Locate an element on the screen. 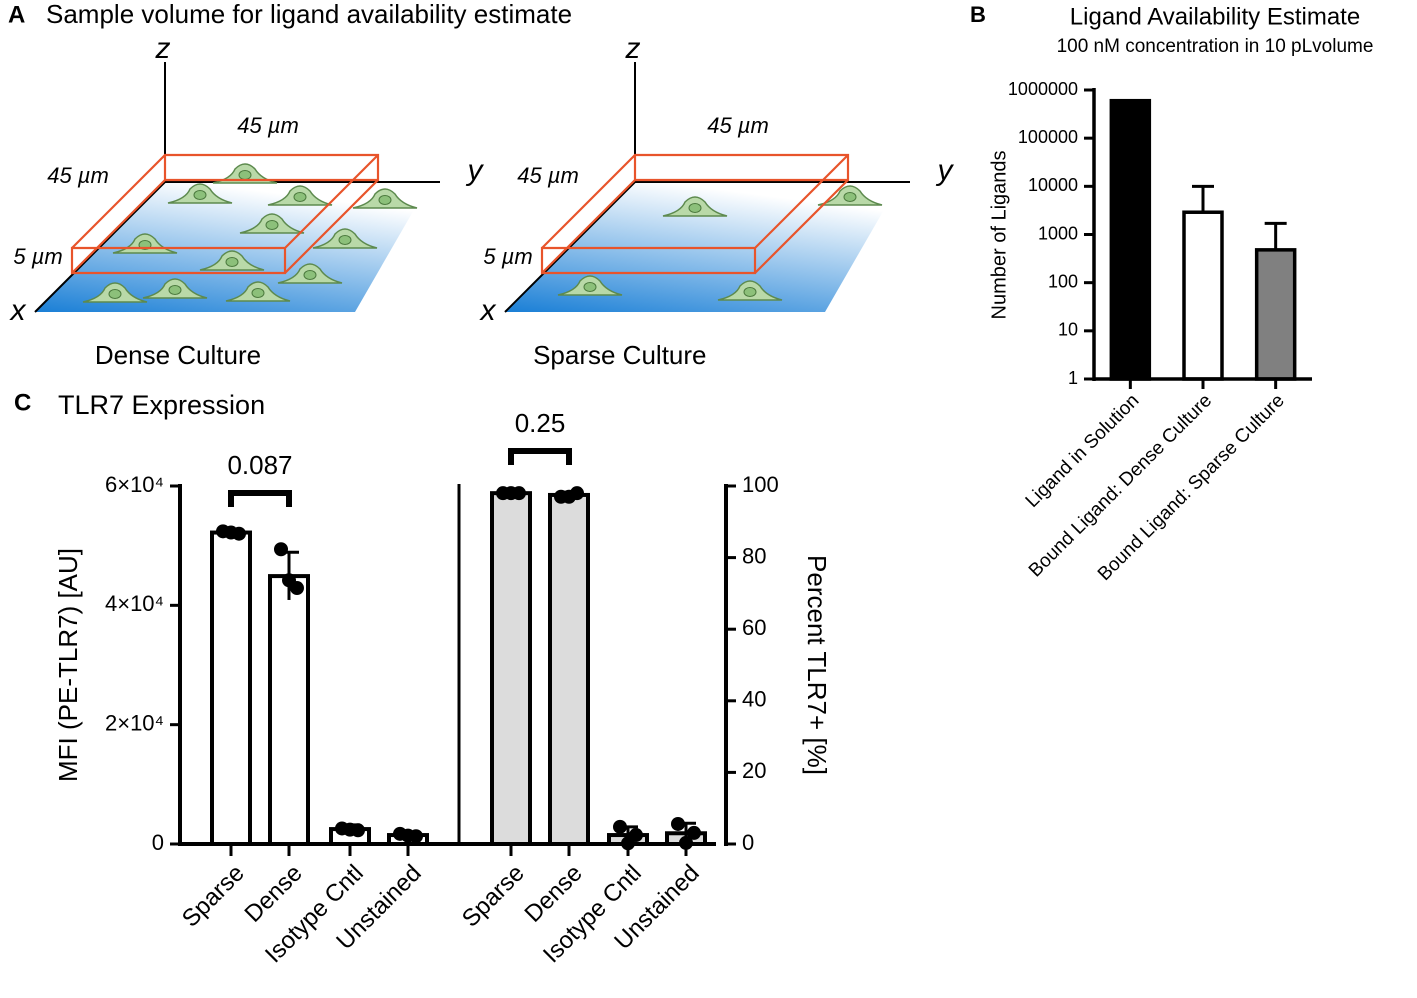 The width and height of the screenshot is (1417, 998). y-tick-label: 4×10⁴ is located at coordinates (134, 603).